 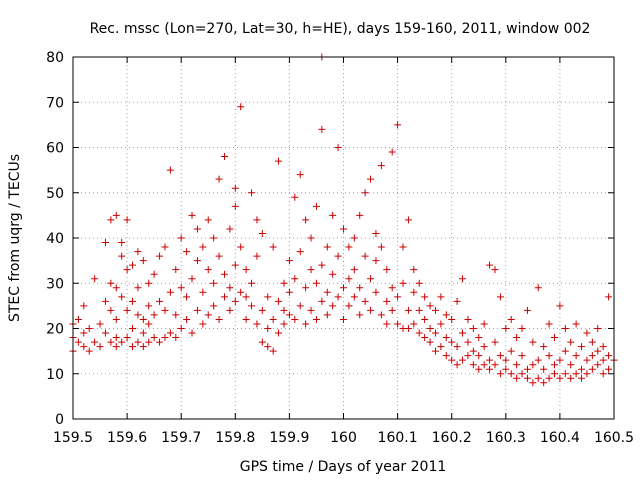 I want to click on x-axis-label: GPS time / Days of year 2011, so click(x=343, y=467).